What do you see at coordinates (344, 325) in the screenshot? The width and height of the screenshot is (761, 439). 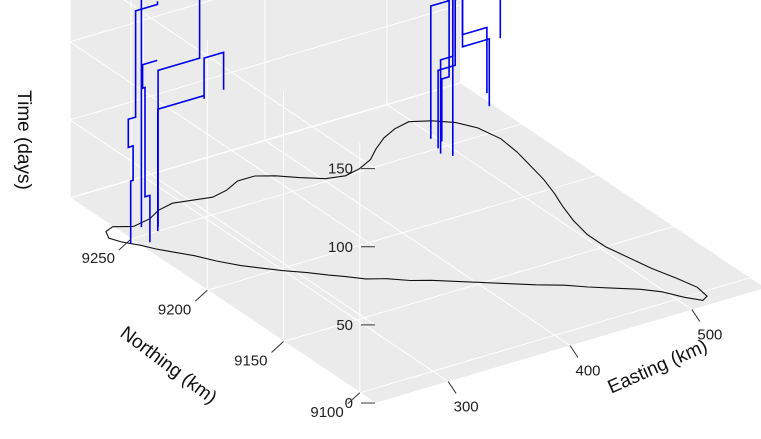 I see `z-tick-label: 50` at bounding box center [344, 325].